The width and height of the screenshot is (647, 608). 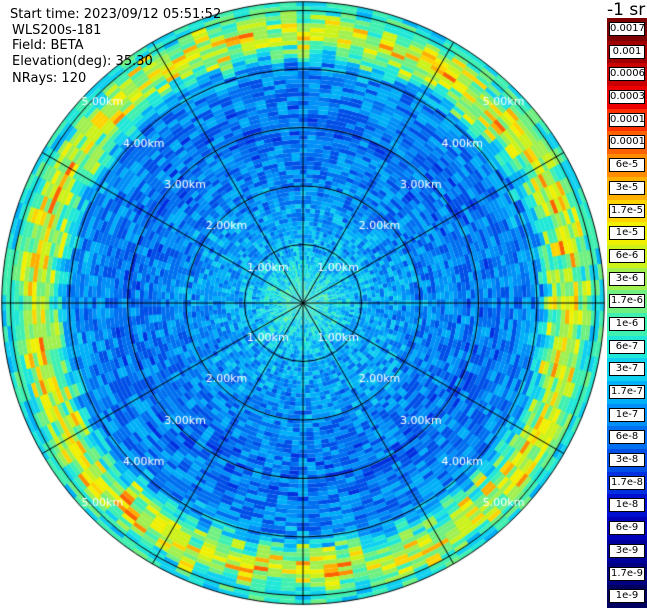 I want to click on colorbar-swatch: 6e-8, so click(x=627, y=438).